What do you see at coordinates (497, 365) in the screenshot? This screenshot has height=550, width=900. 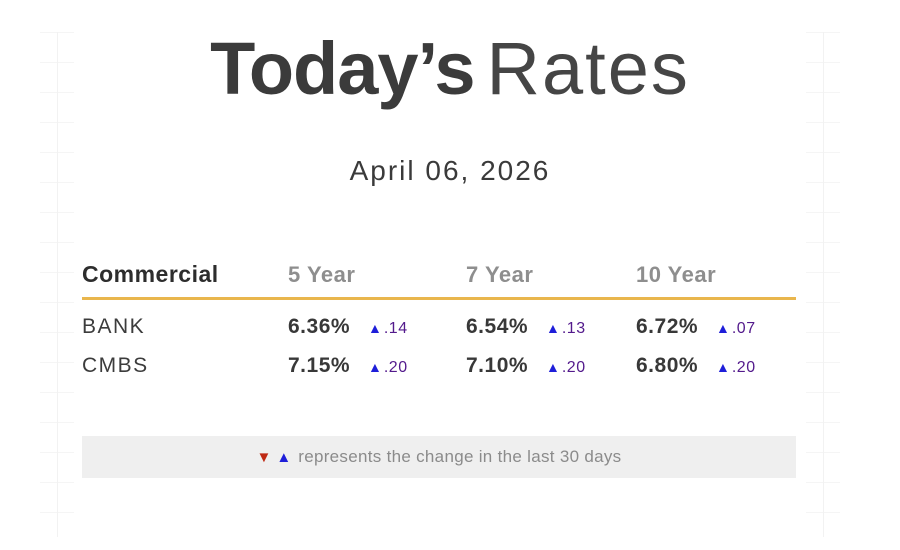 I see `rate-value: 7.10%` at bounding box center [497, 365].